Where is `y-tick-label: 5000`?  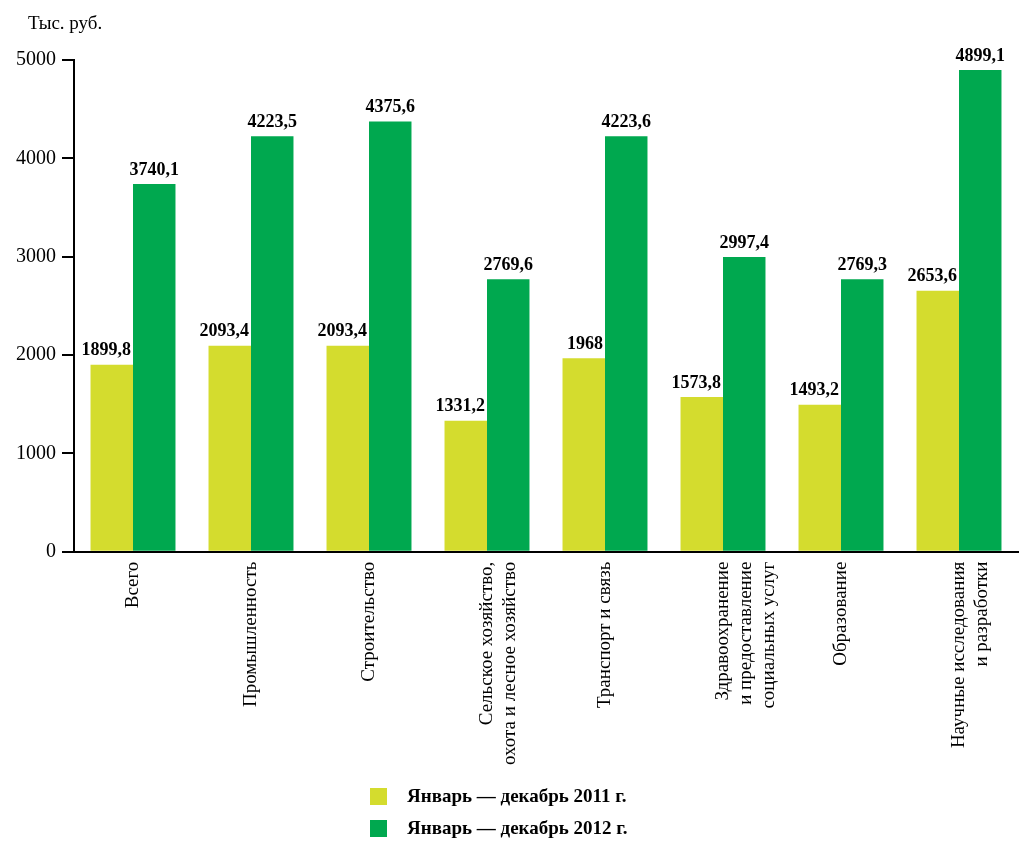
y-tick-label: 5000 is located at coordinates (36, 58).